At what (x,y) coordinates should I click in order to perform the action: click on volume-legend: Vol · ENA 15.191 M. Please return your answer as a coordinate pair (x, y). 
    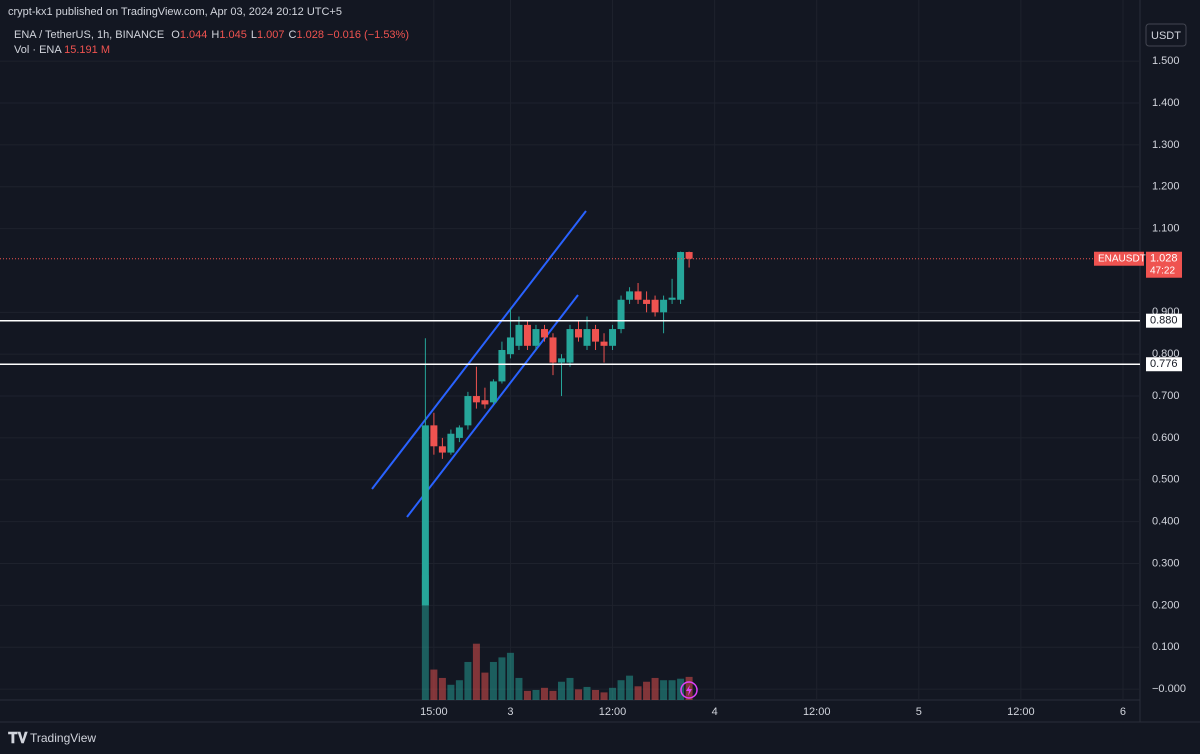
    Looking at the image, I should click on (62, 50).